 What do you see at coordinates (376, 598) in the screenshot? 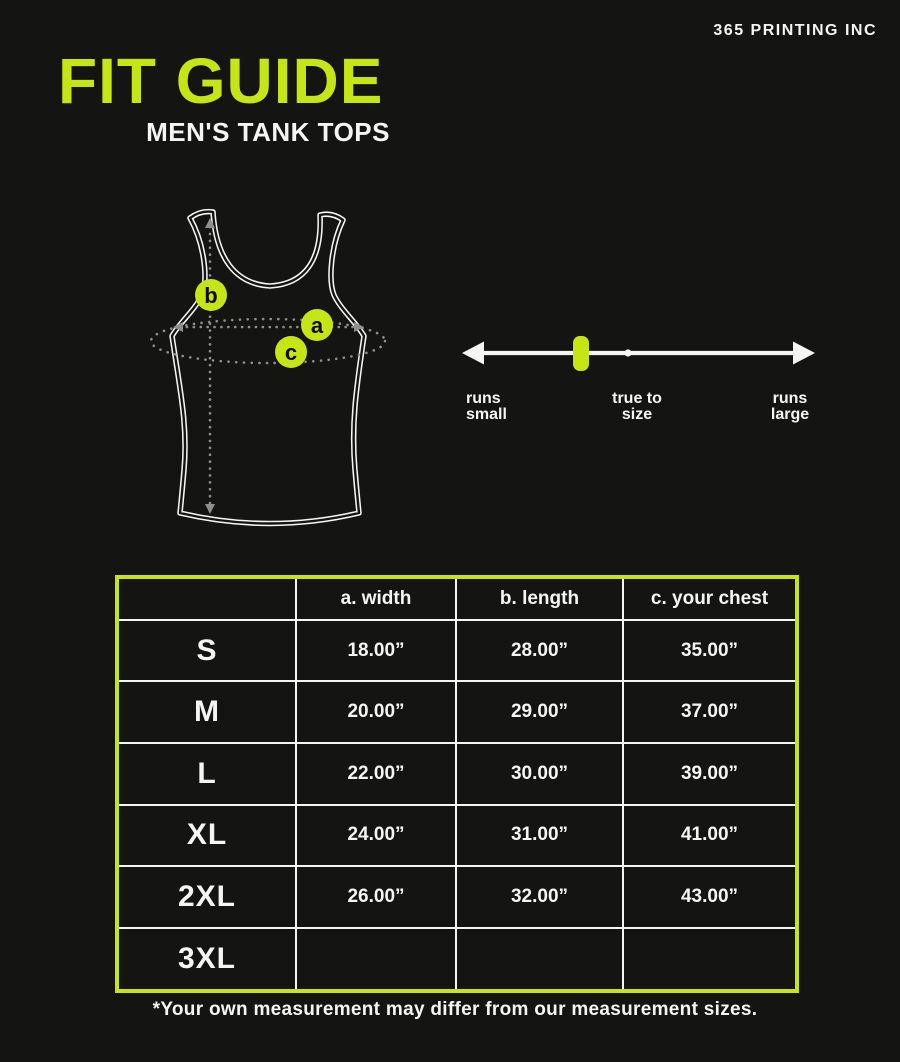
I see `header-cell-width: a. width` at bounding box center [376, 598].